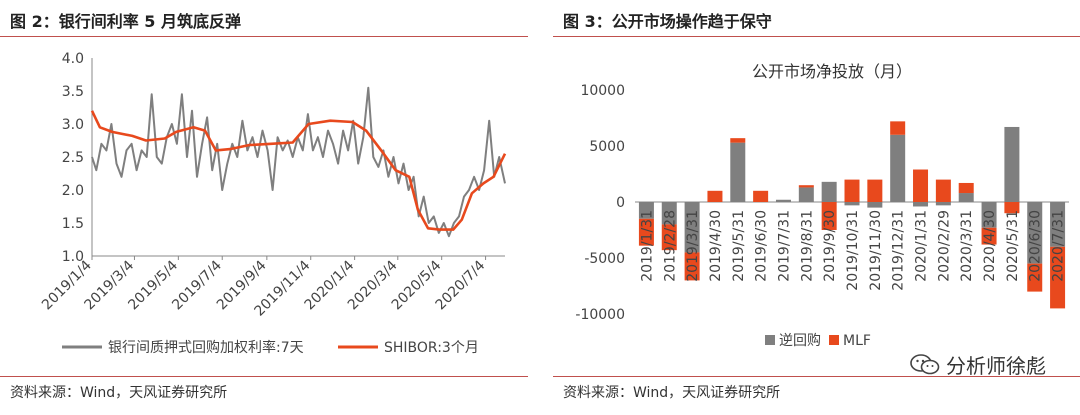 The image size is (1080, 415). Describe the element at coordinates (925, 364) in the screenshot. I see `wechat-icon` at that location.